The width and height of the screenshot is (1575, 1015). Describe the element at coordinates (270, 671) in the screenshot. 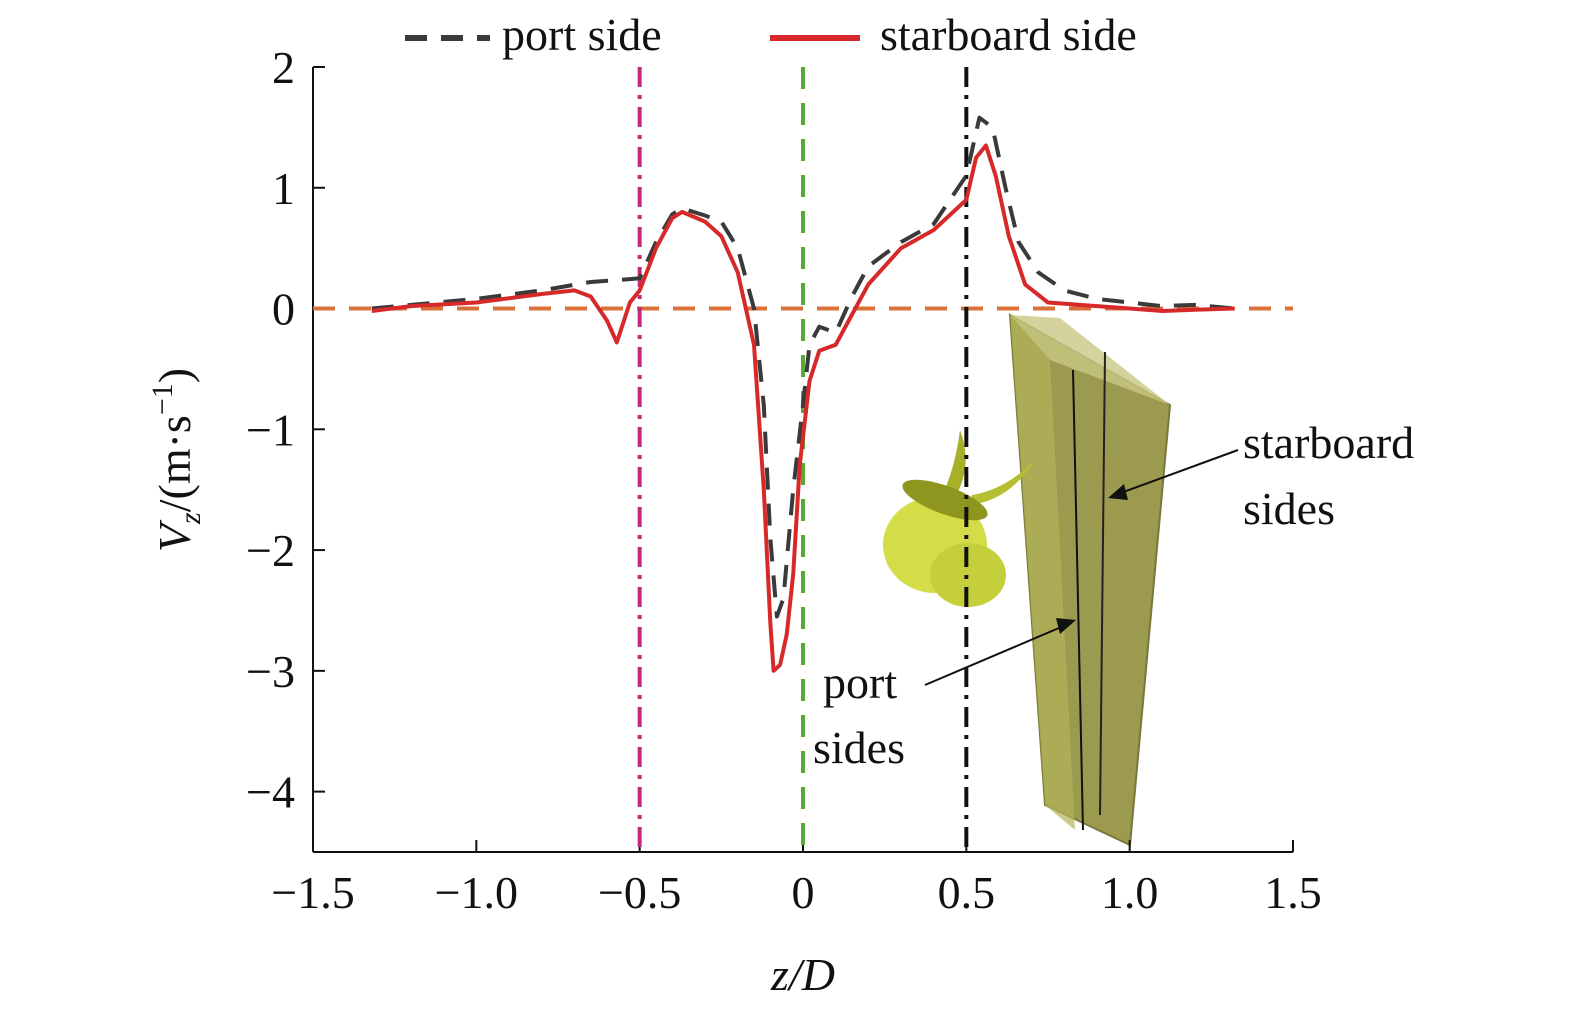

I see `y-tick-label: −3` at that location.